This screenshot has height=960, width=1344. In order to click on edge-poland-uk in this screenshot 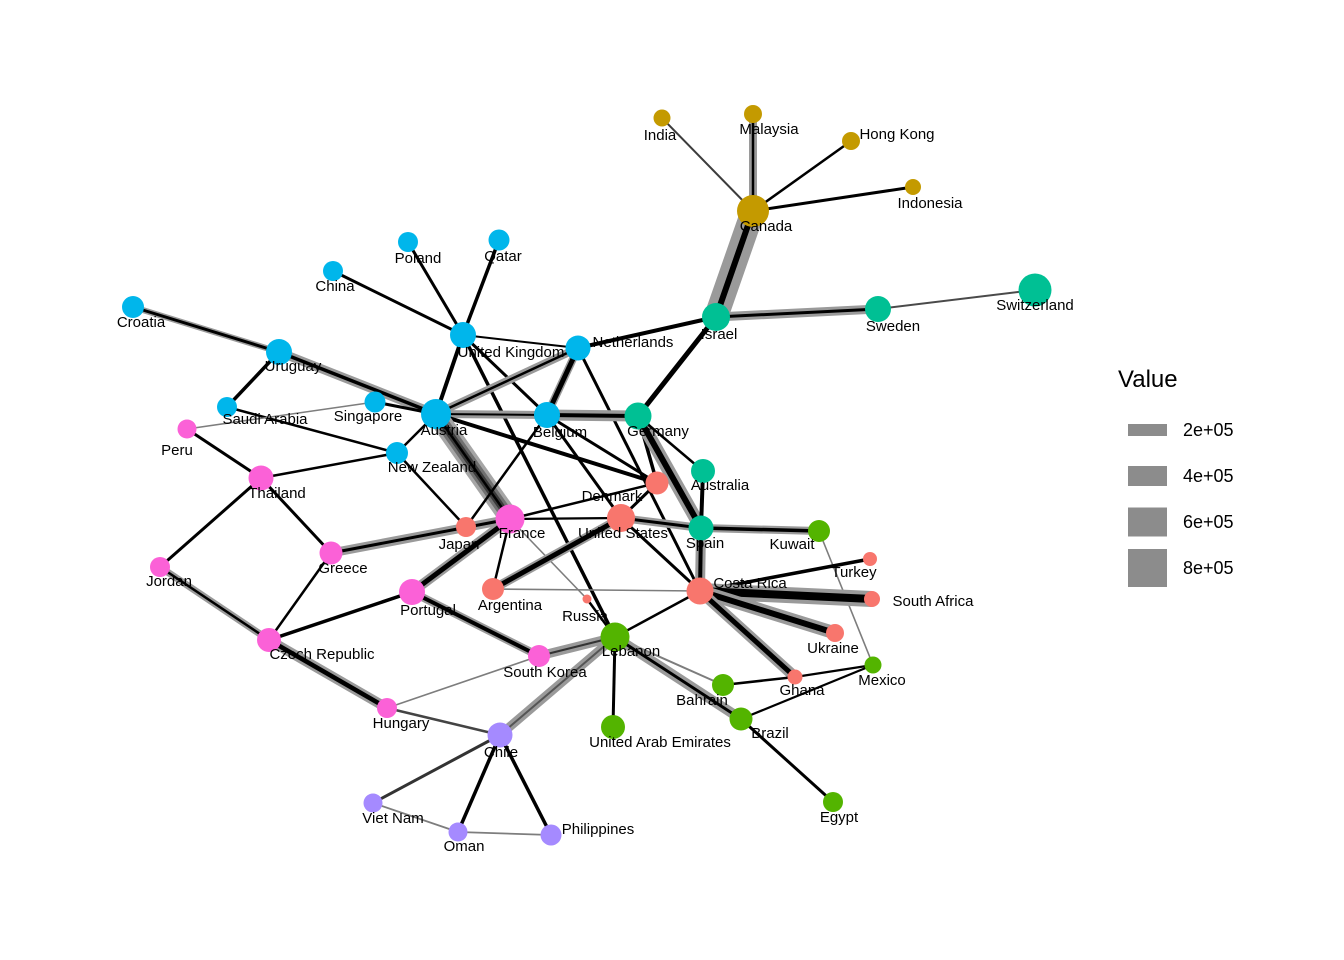, I will do `click(435, 288)`.